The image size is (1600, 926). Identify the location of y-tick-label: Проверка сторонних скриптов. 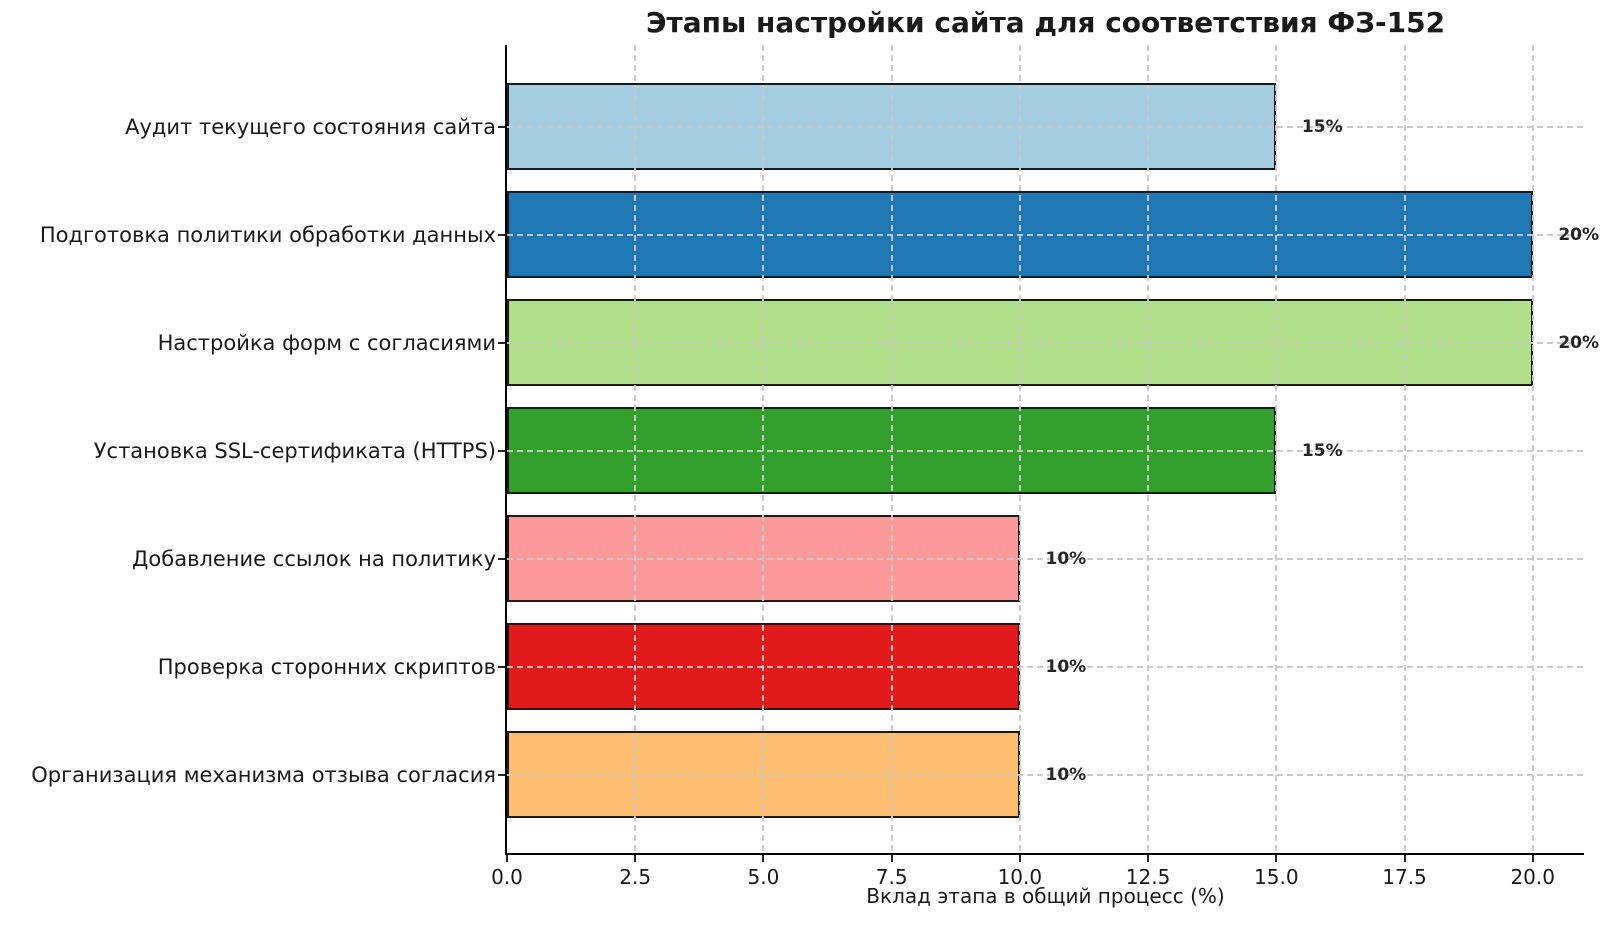
(326, 666).